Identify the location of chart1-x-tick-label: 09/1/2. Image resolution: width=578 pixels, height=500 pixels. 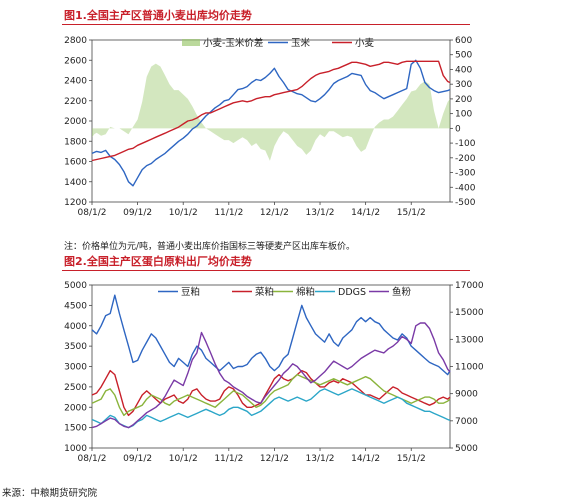
(137, 213).